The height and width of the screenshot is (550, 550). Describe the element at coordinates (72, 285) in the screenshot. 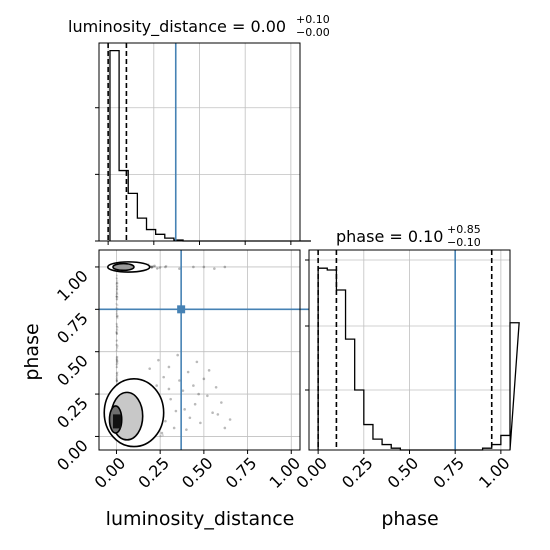

I see `joint-ytick-label-4: 1.00` at that location.